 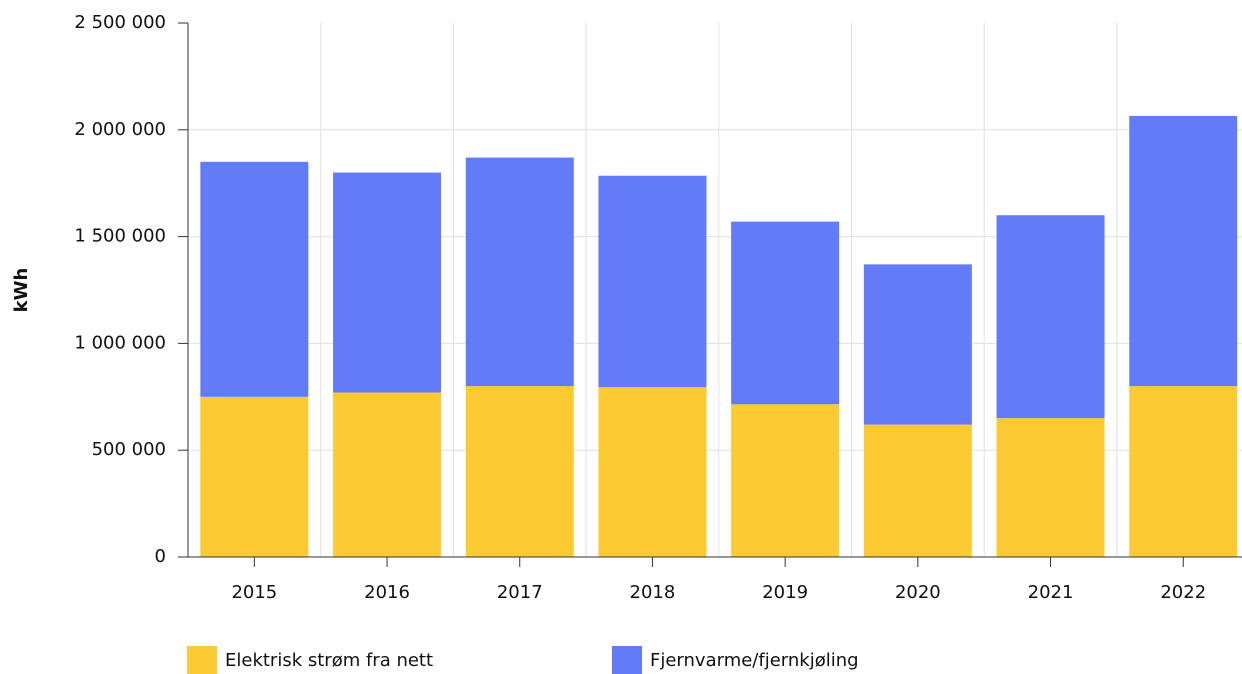 What do you see at coordinates (785, 592) in the screenshot?
I see `x-tick-label: 2019` at bounding box center [785, 592].